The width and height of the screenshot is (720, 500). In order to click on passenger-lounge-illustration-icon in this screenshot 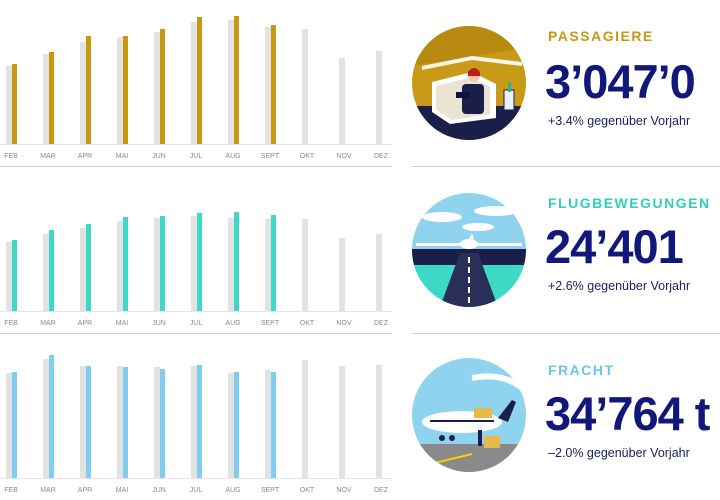, I will do `click(469, 83)`.